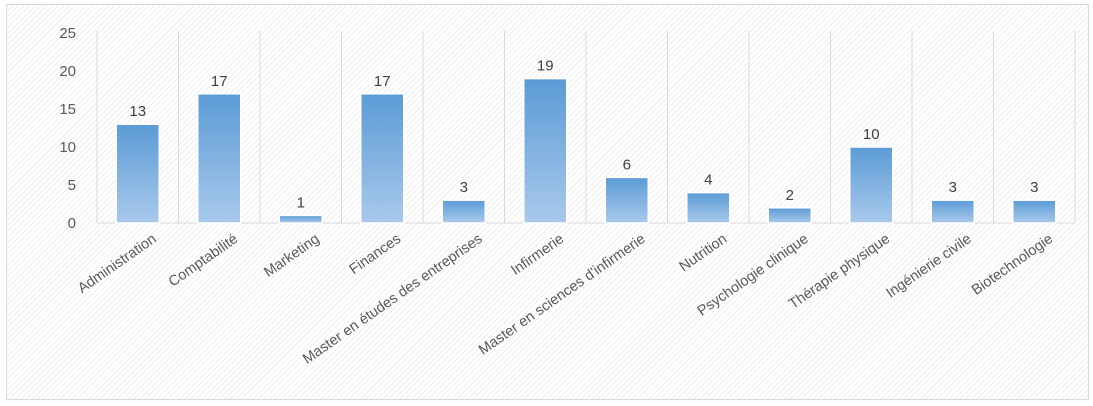 The height and width of the screenshot is (406, 1093). I want to click on category-label: Comptabilité, so click(203, 260).